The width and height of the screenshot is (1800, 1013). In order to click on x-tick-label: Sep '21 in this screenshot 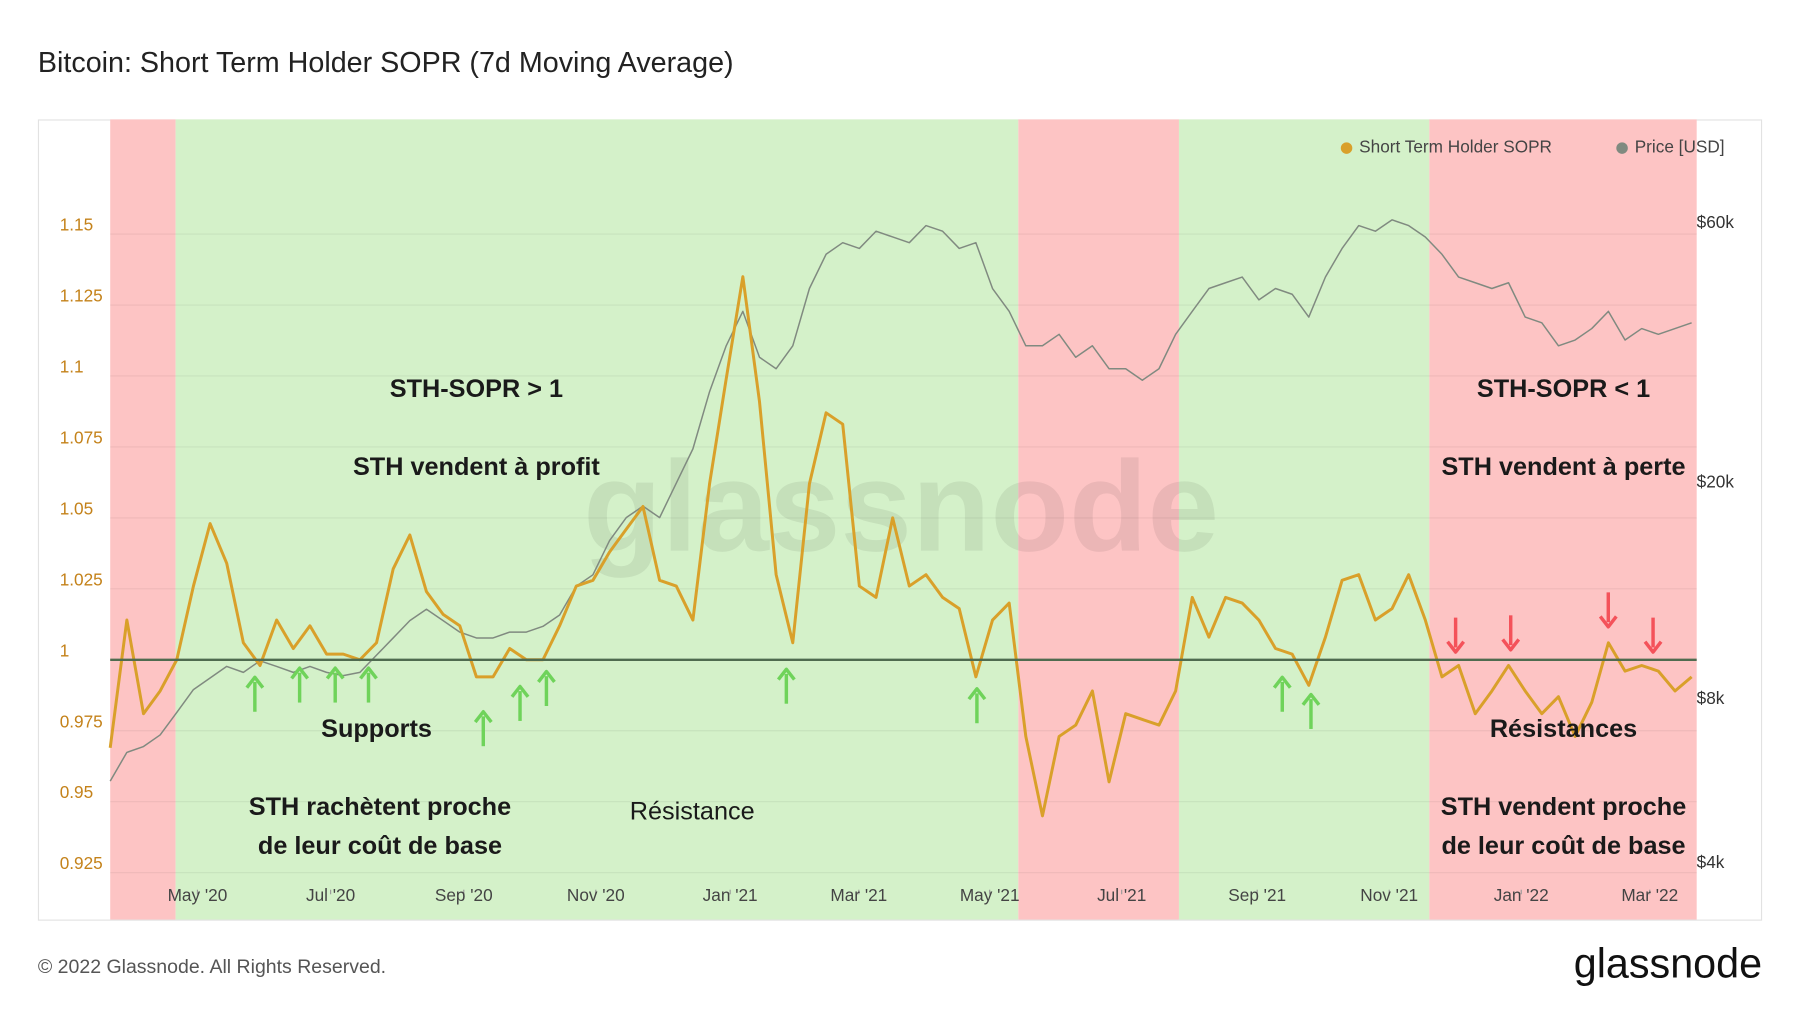, I will do `click(1257, 895)`.